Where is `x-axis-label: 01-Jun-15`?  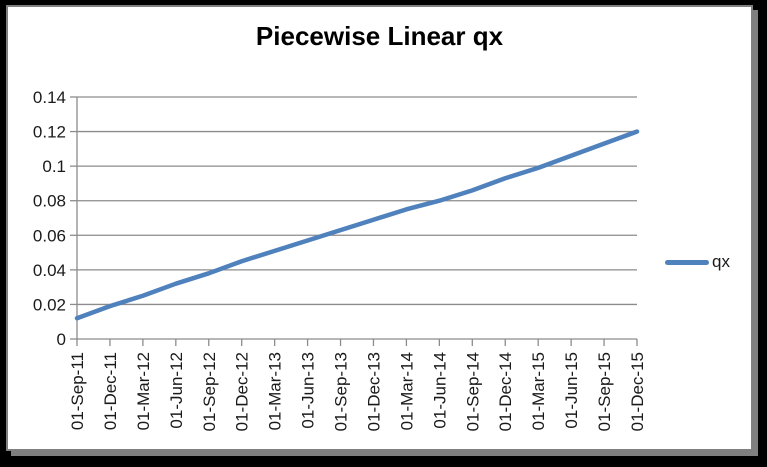 x-axis-label: 01-Jun-15 is located at coordinates (571, 390).